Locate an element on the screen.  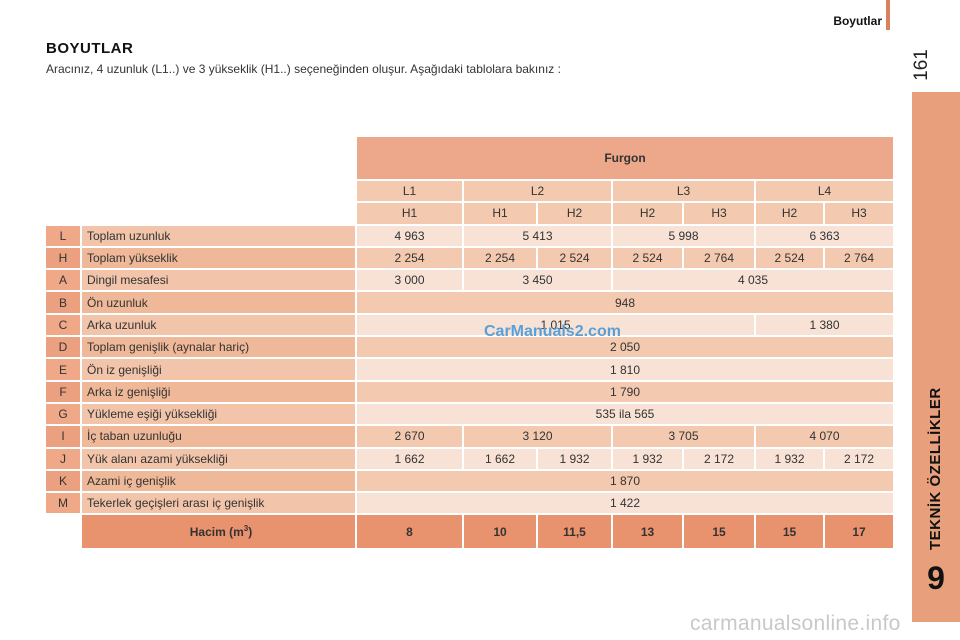
volume-value: 8 is located at coordinates (409, 532).